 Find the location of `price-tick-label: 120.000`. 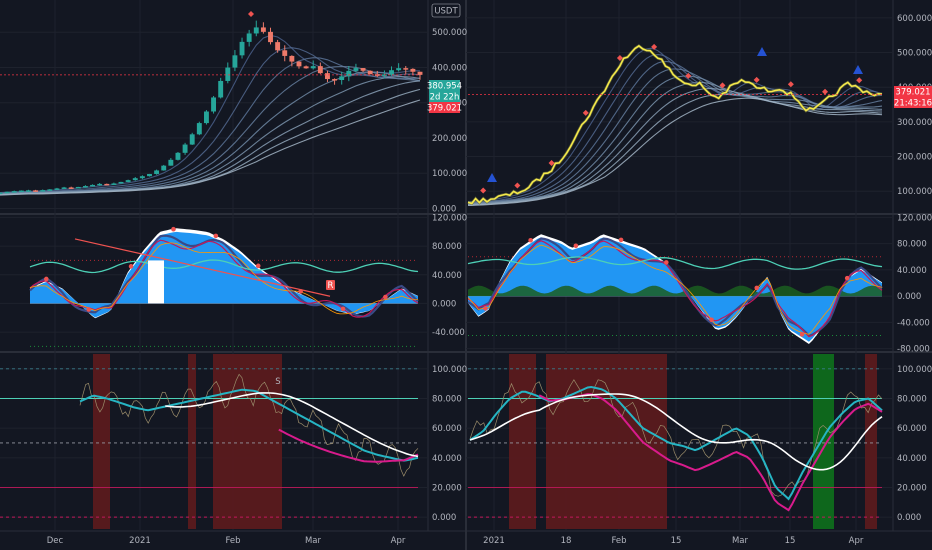

price-tick-label: 120.000 is located at coordinates (449, 218).